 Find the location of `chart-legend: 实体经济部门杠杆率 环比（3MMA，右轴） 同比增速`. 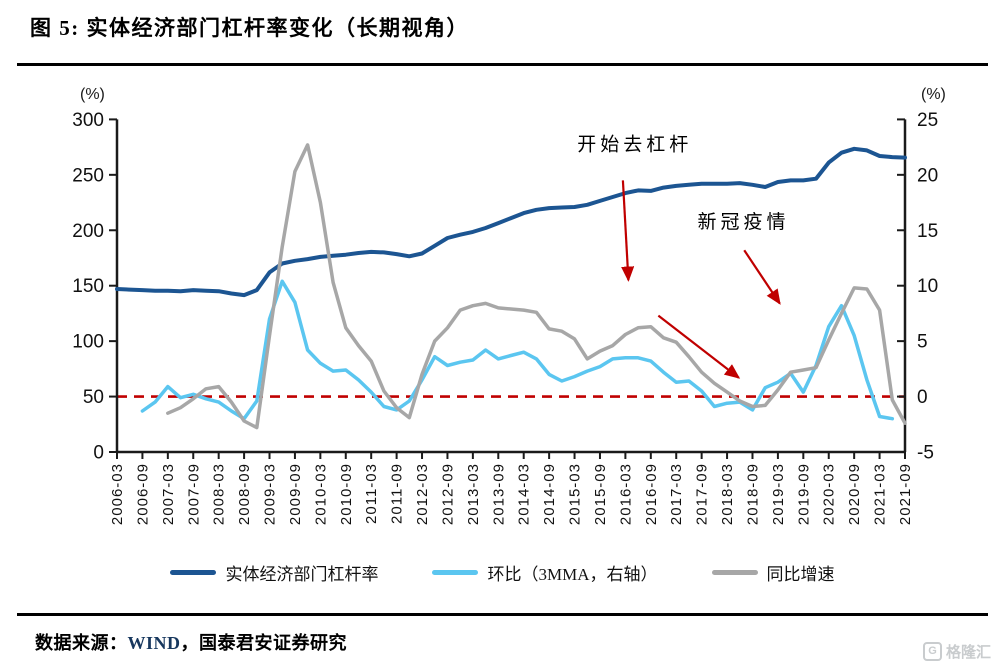

chart-legend: 实体经济部门杠杆率 环比（3MMA，右轴） 同比增速 is located at coordinates (502, 572).